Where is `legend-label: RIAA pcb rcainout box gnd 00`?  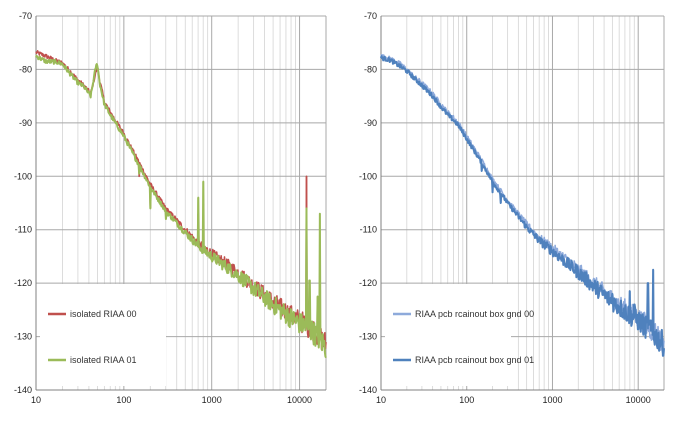 legend-label: RIAA pcb rcainout box gnd 00 is located at coordinates (474, 314).